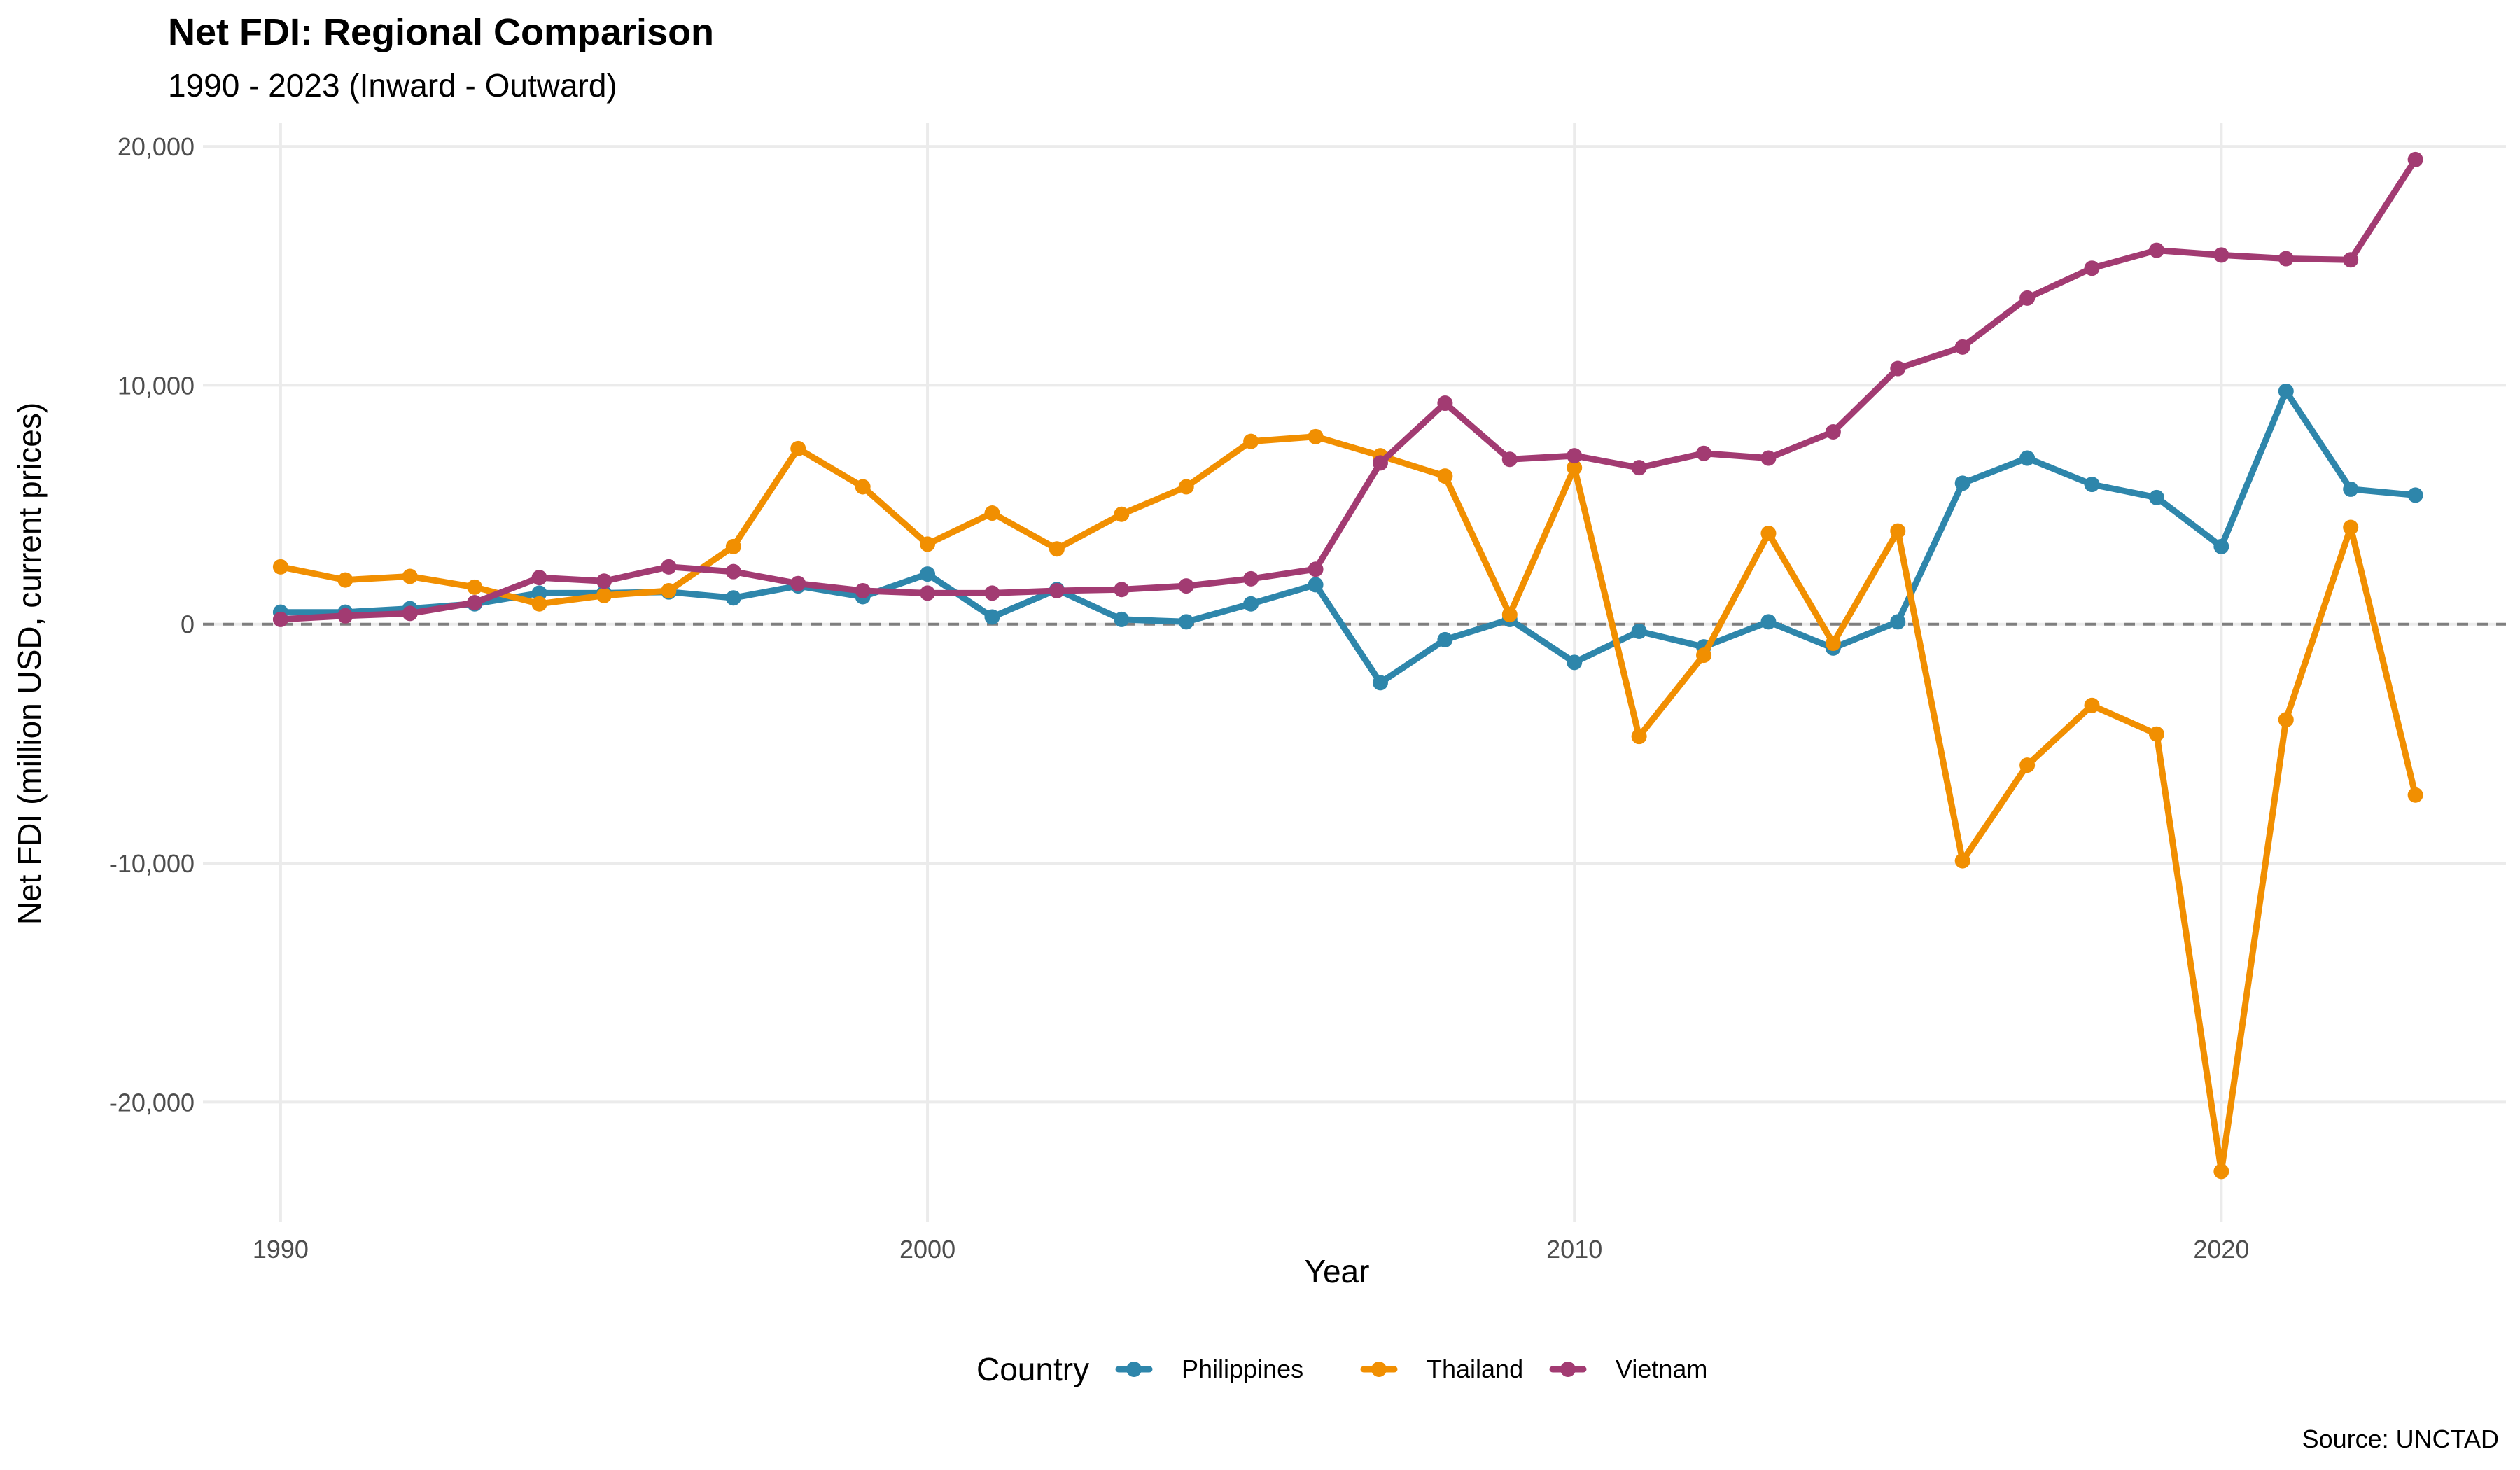 The height and width of the screenshot is (1470, 2520). What do you see at coordinates (152, 624) in the screenshot?
I see `y-tick-labels: -20,000 -10,000 0 10,000 20,000` at bounding box center [152, 624].